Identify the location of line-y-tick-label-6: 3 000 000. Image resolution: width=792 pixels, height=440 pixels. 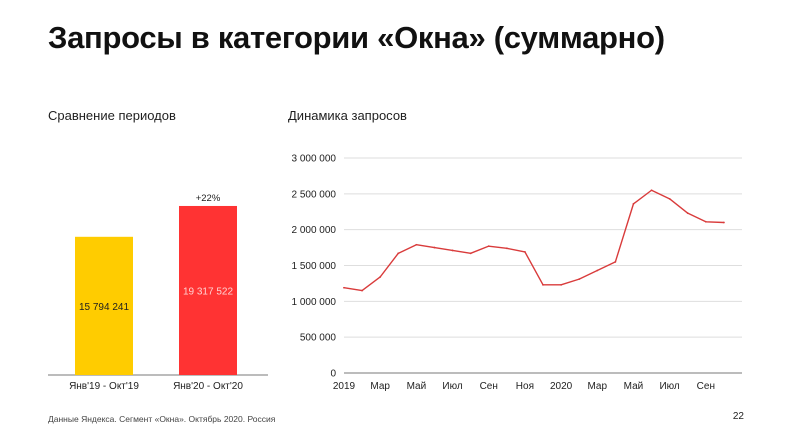
(314, 159).